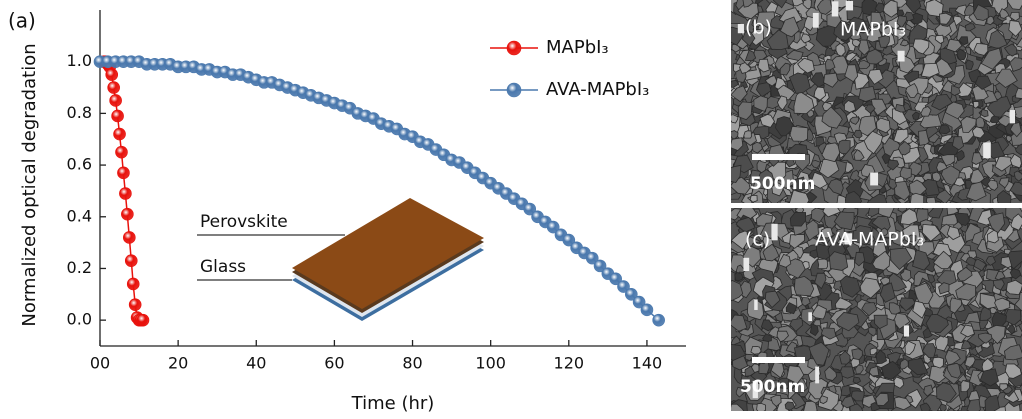 This screenshot has height=419, width=1022. What do you see at coordinates (223, 267) in the screenshot?
I see `annotation: Glass` at bounding box center [223, 267].